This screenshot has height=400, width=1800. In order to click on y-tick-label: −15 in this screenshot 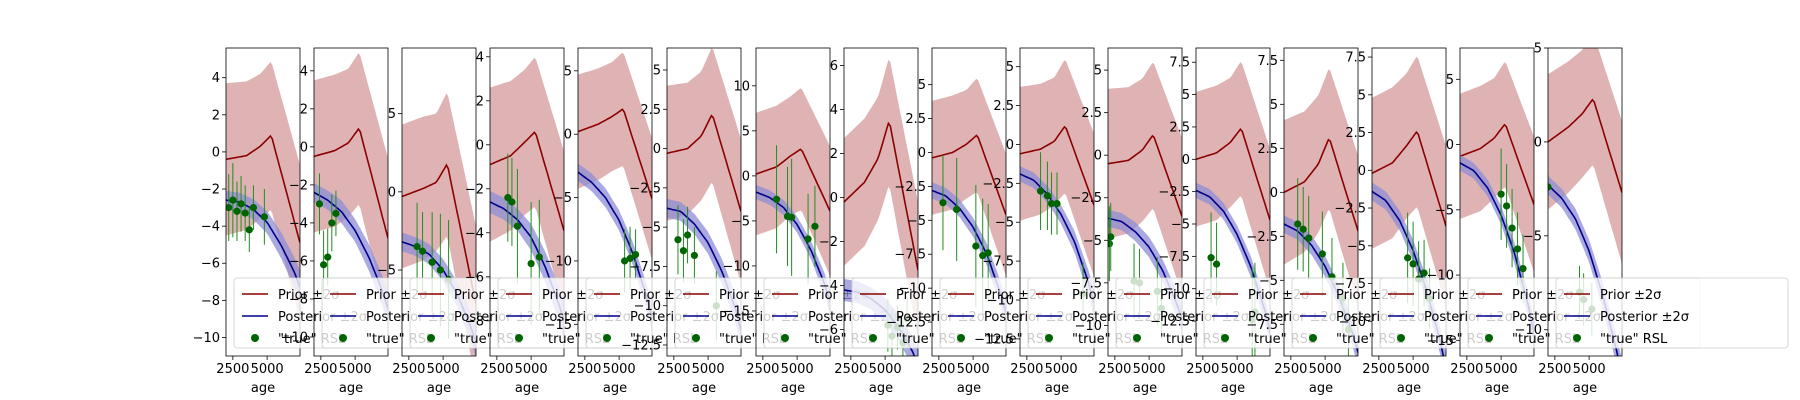, I will do `click(736, 311)`.